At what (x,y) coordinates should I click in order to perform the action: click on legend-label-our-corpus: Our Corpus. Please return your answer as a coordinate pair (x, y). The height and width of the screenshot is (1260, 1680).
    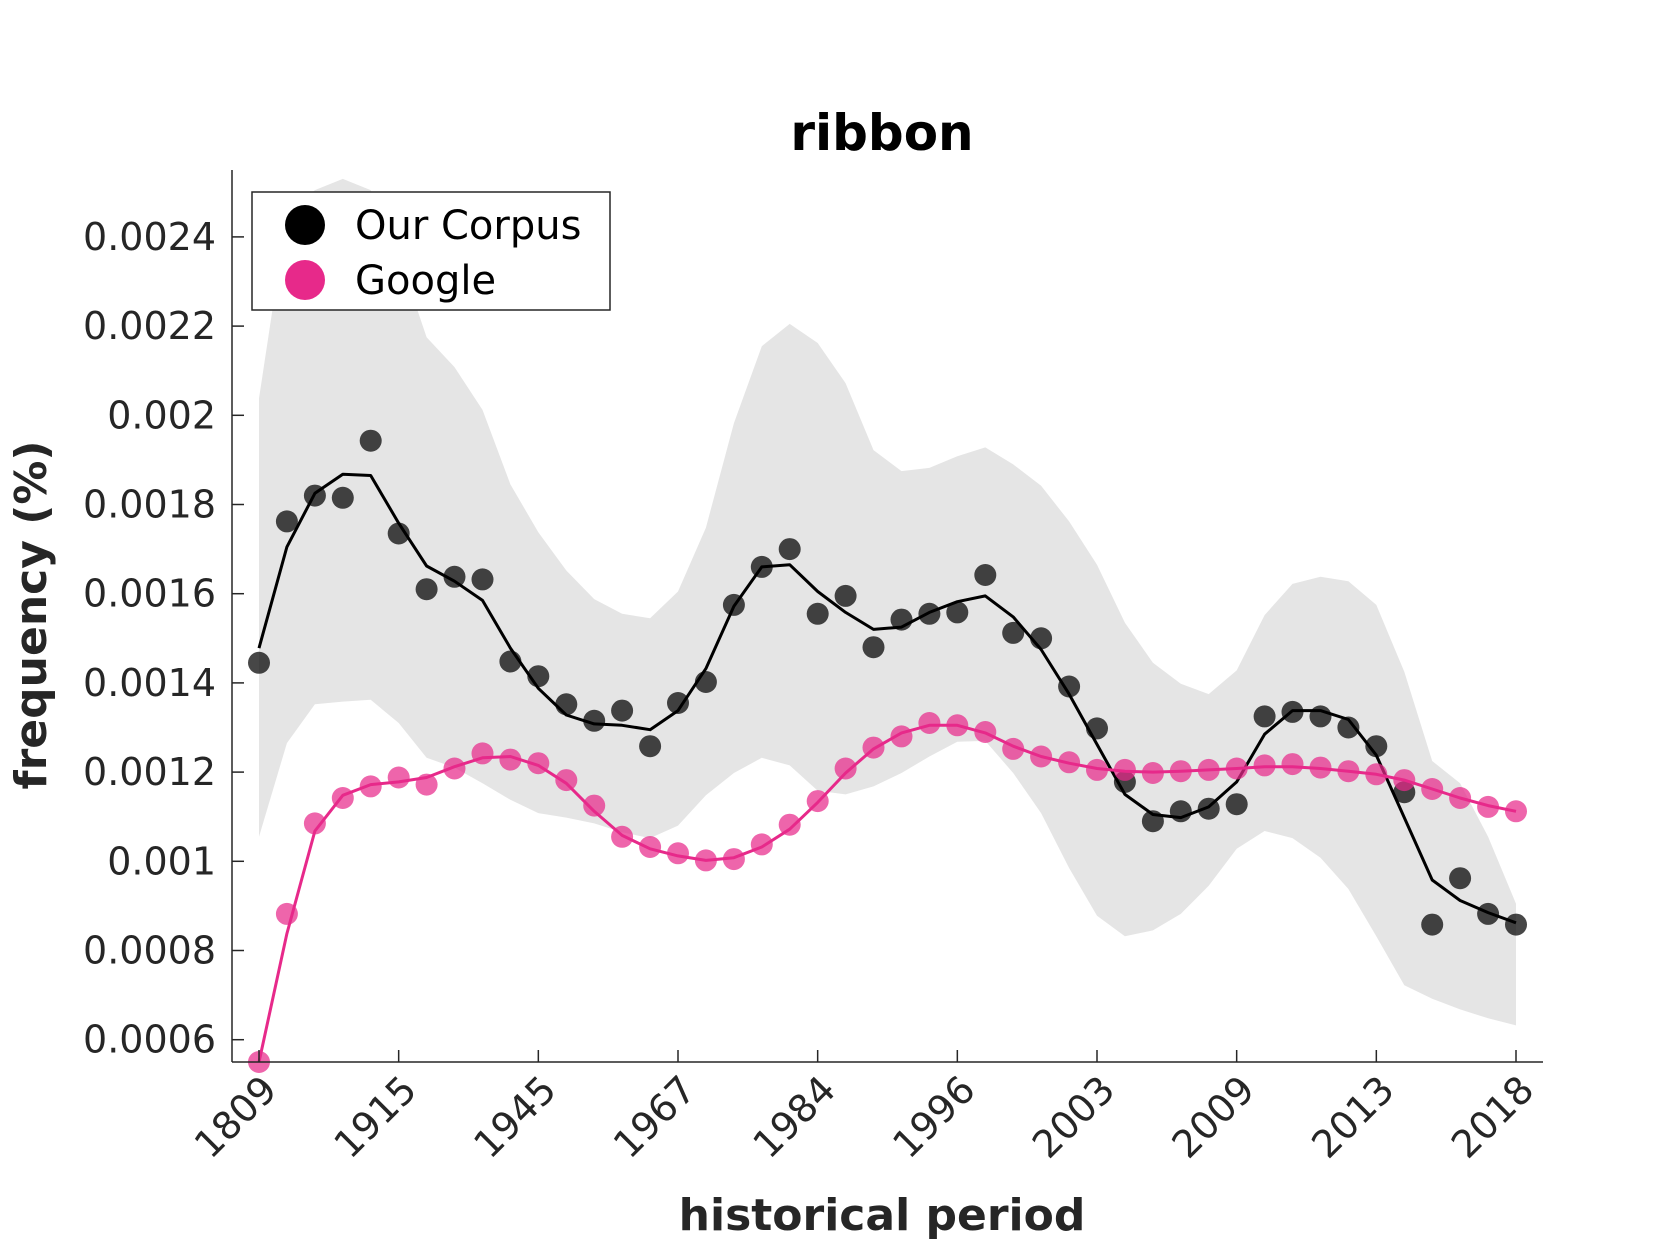
    Looking at the image, I should click on (468, 226).